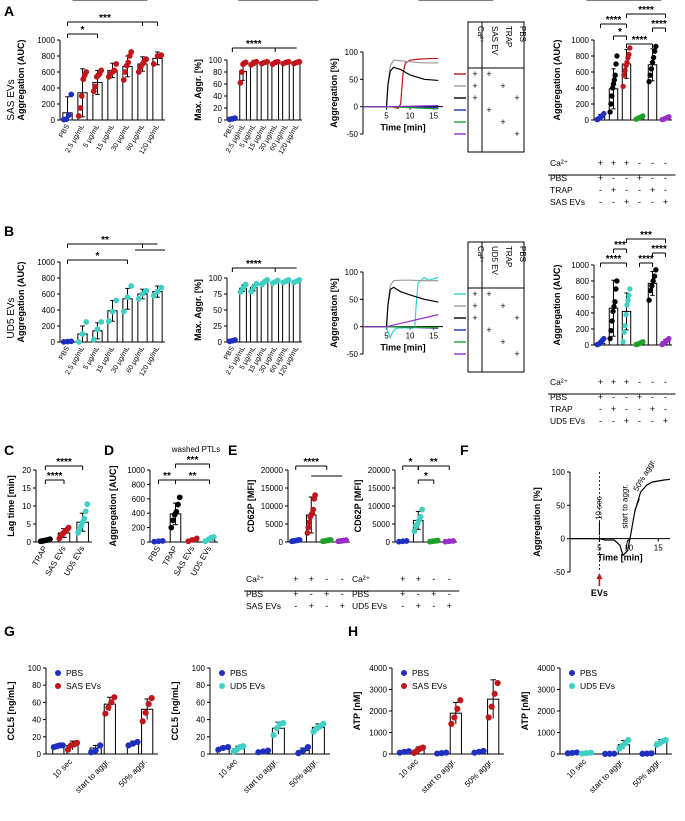  I want to click on y-tick-label: 1000, so click(546, 733).